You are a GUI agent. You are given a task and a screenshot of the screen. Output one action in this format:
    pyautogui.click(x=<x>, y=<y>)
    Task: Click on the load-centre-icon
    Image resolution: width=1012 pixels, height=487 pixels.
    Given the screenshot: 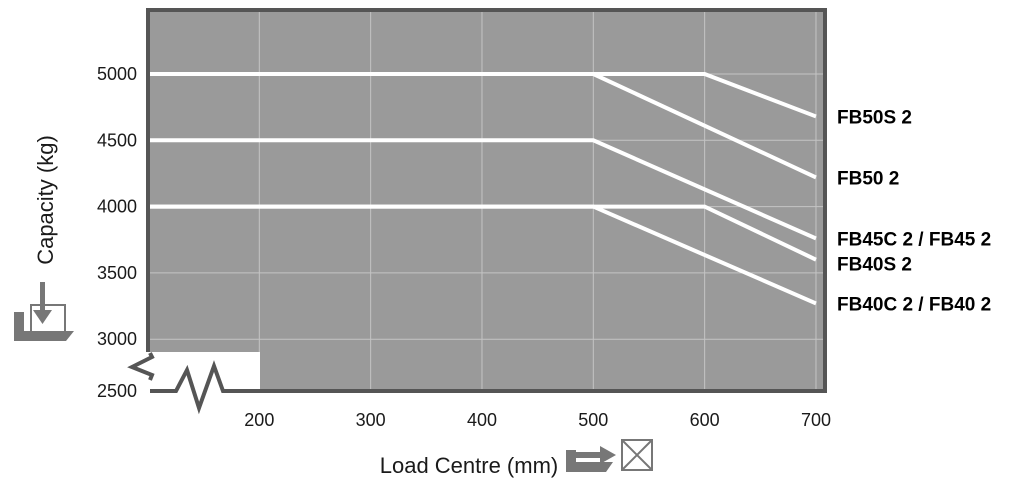 What is the action you would take?
    pyautogui.click(x=609, y=455)
    